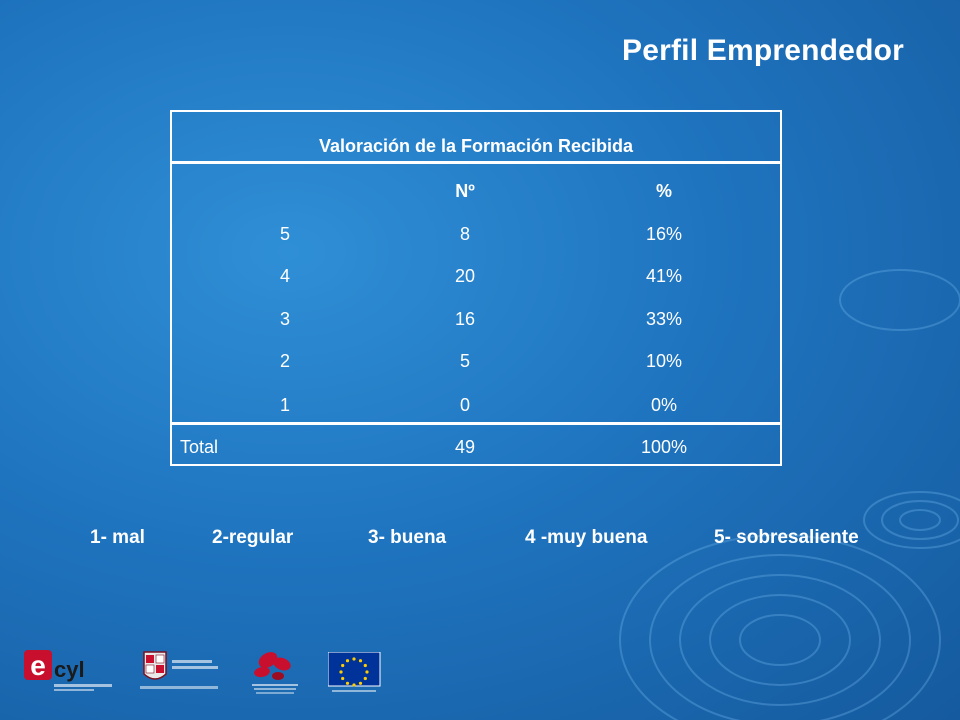  I want to click on row-rating: 1, so click(284, 405).